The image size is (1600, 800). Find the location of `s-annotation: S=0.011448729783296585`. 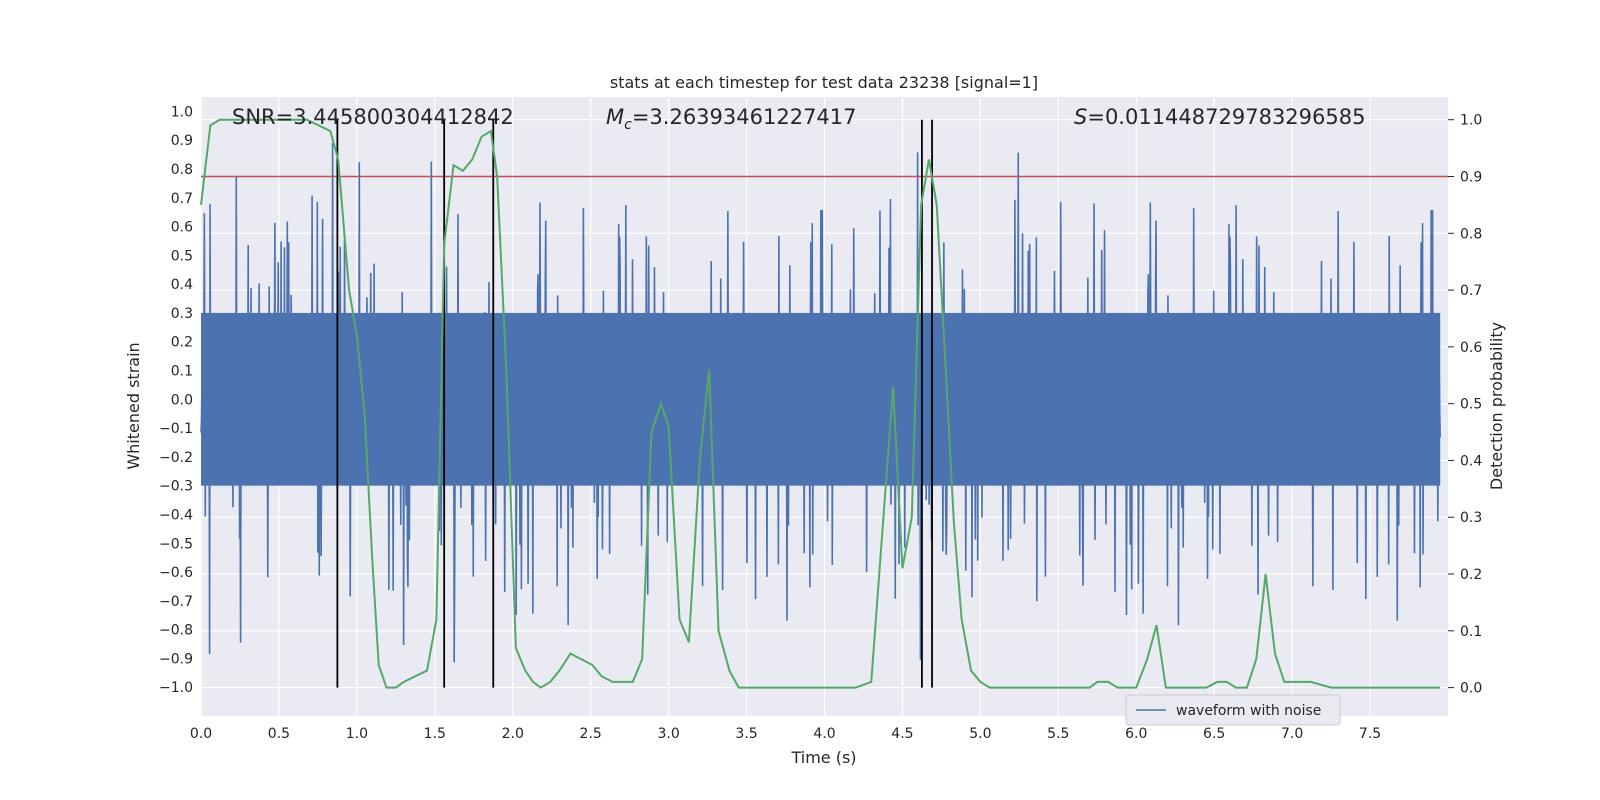

s-annotation: S=0.011448729783296585 is located at coordinates (1219, 117).